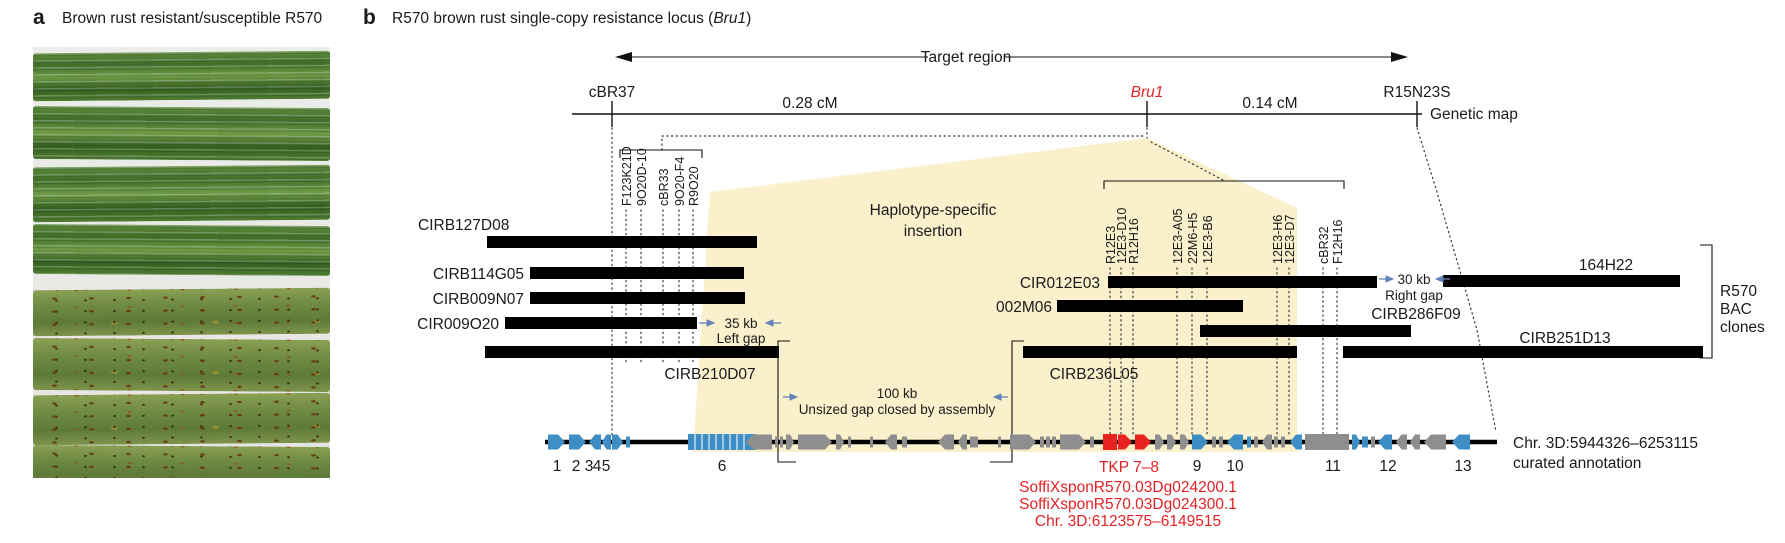  What do you see at coordinates (1456, 280) in the screenshot?
I see `r15n23s-projection-dotted-line` at bounding box center [1456, 280].